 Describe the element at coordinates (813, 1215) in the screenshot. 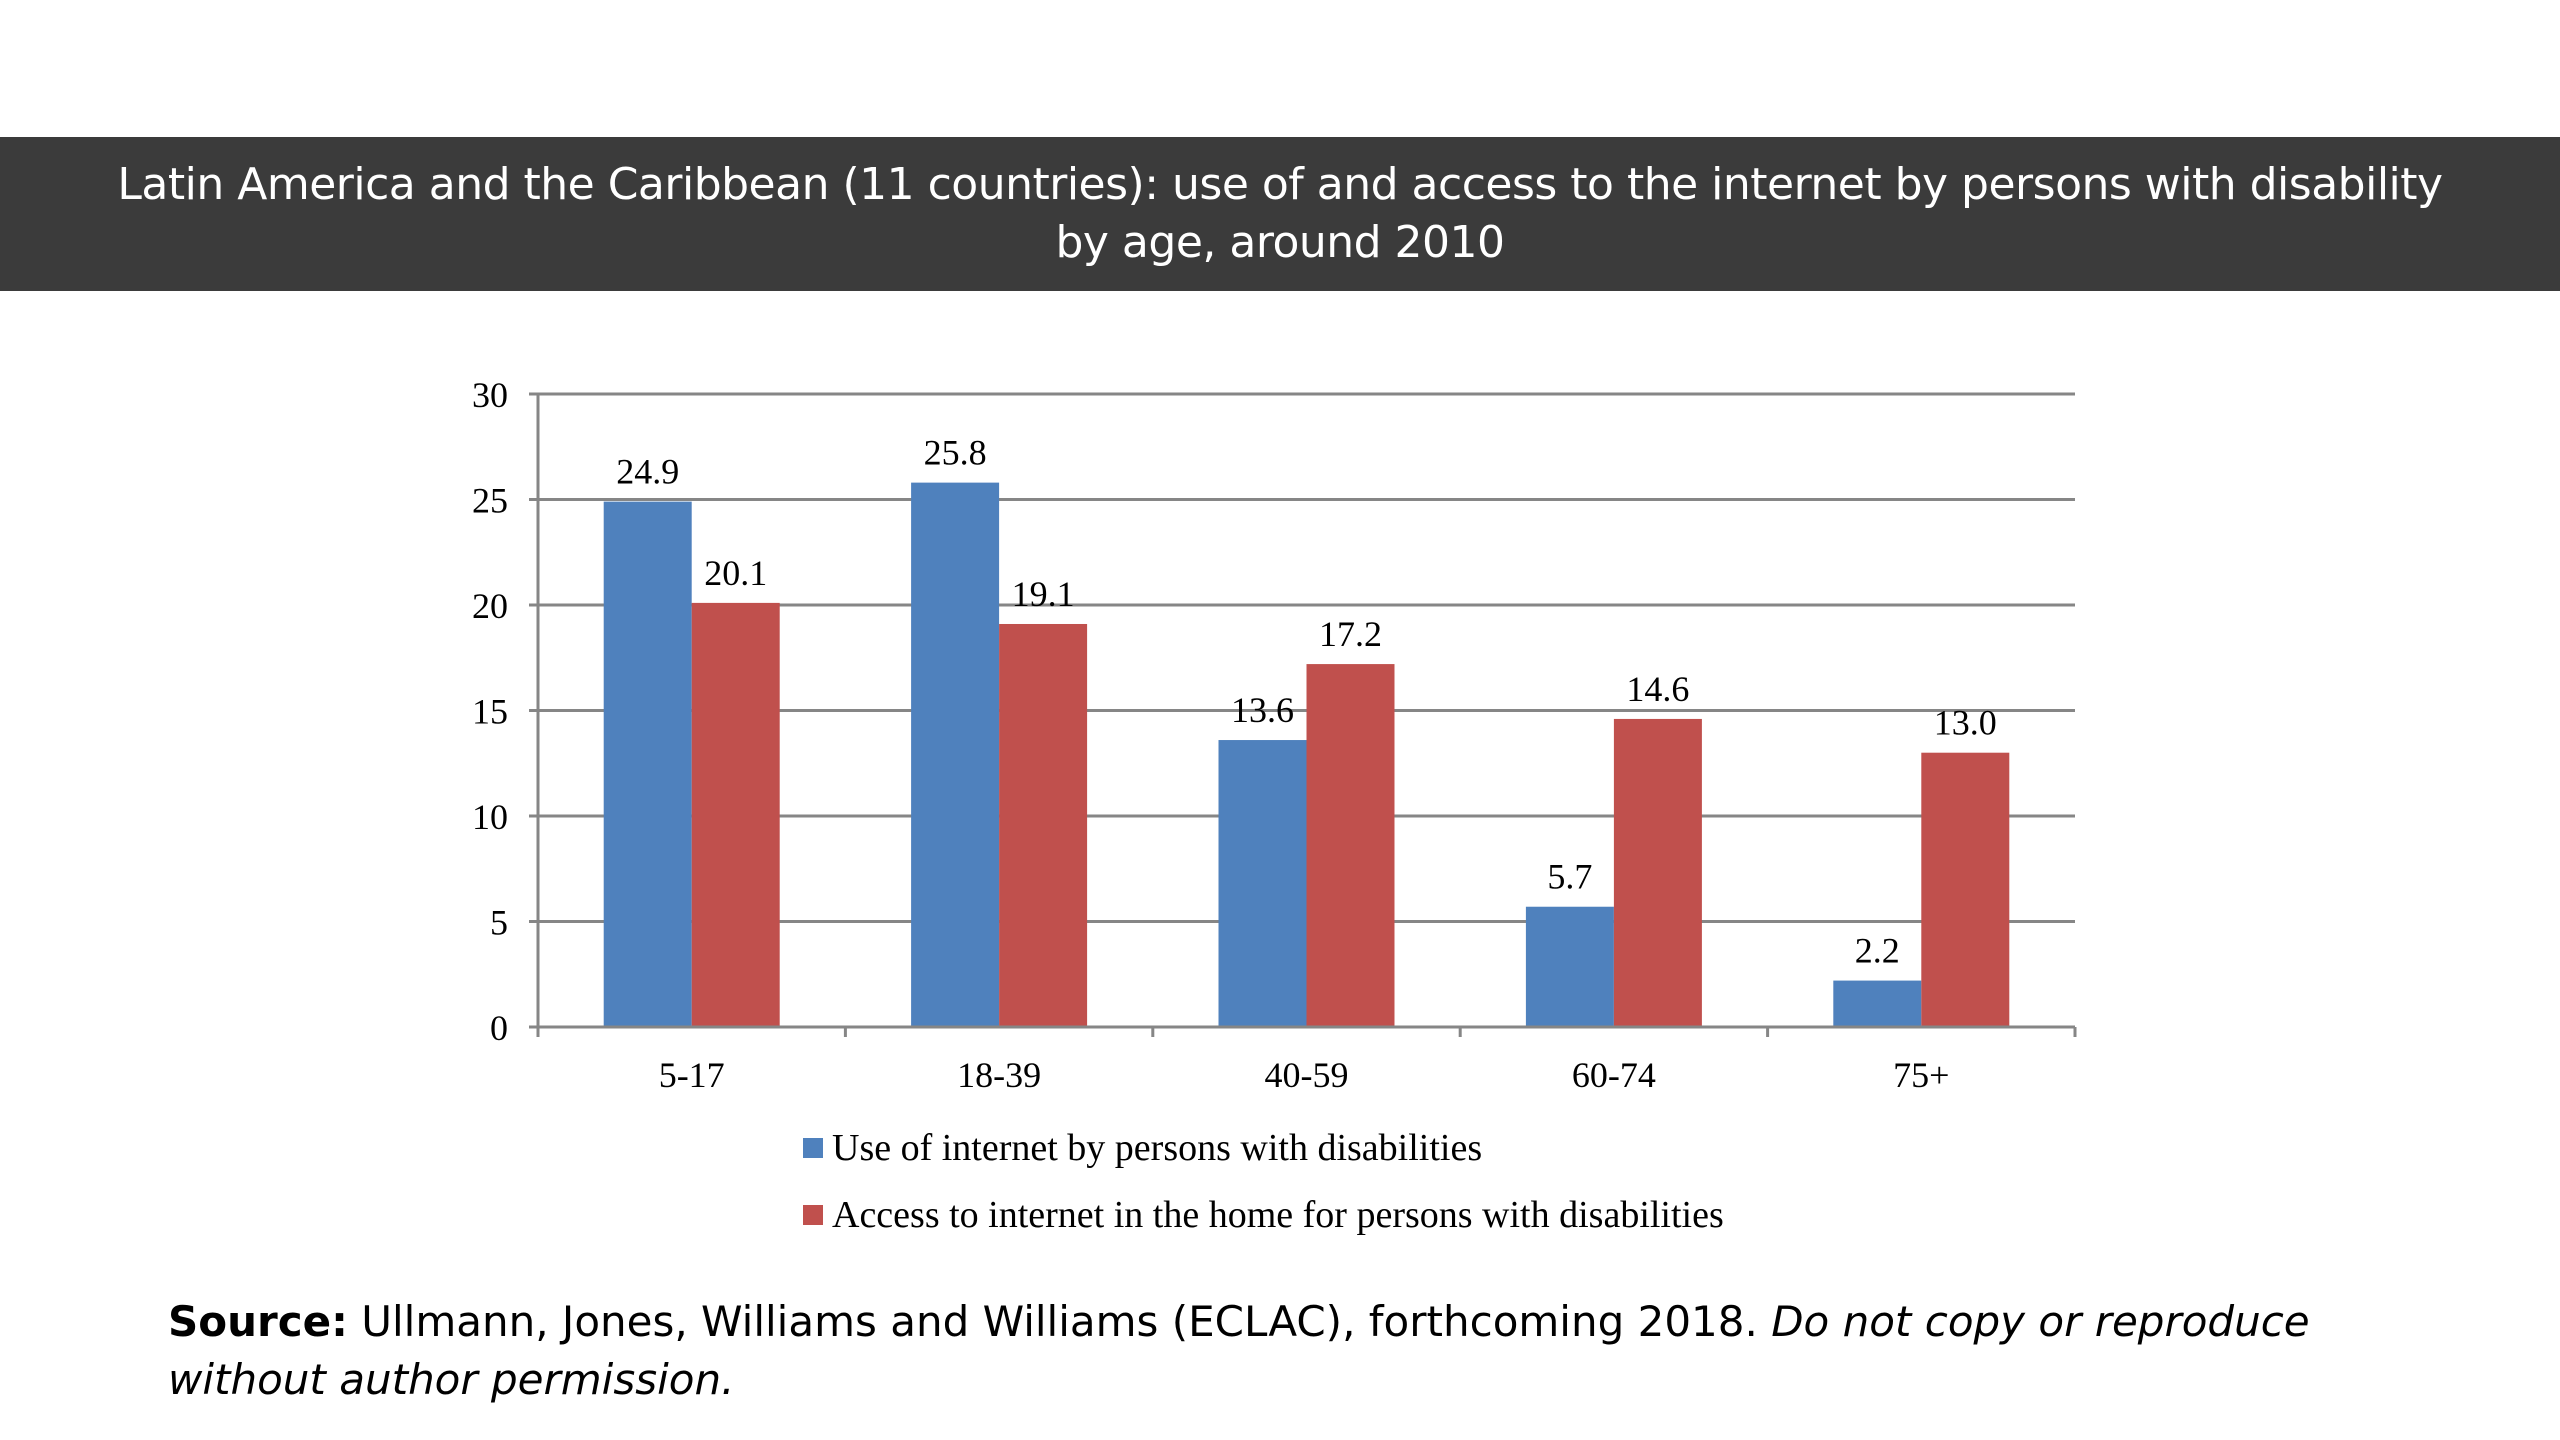

I see `legend-swatch-access` at that location.